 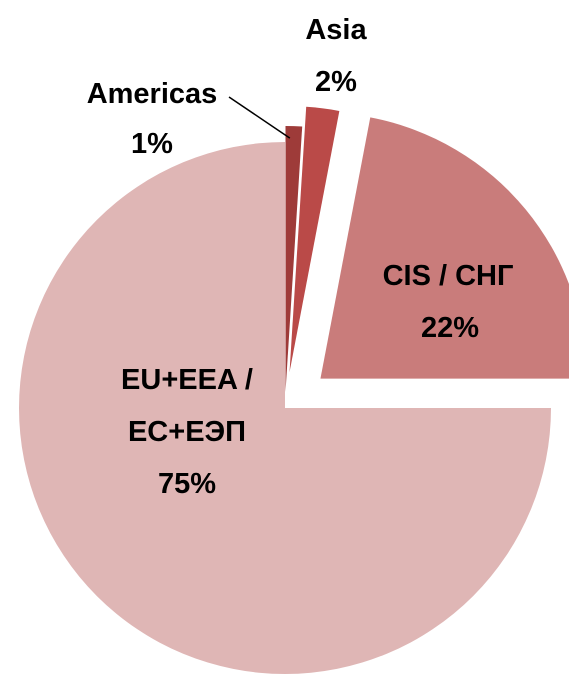 I want to click on value-label: 22%, so click(x=450, y=328).